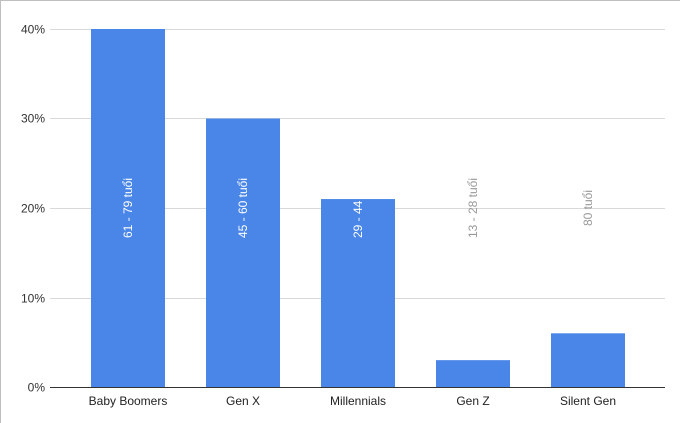 Image resolution: width=680 pixels, height=423 pixels. I want to click on data-label: 13 - 28 tuổi, so click(473, 208).